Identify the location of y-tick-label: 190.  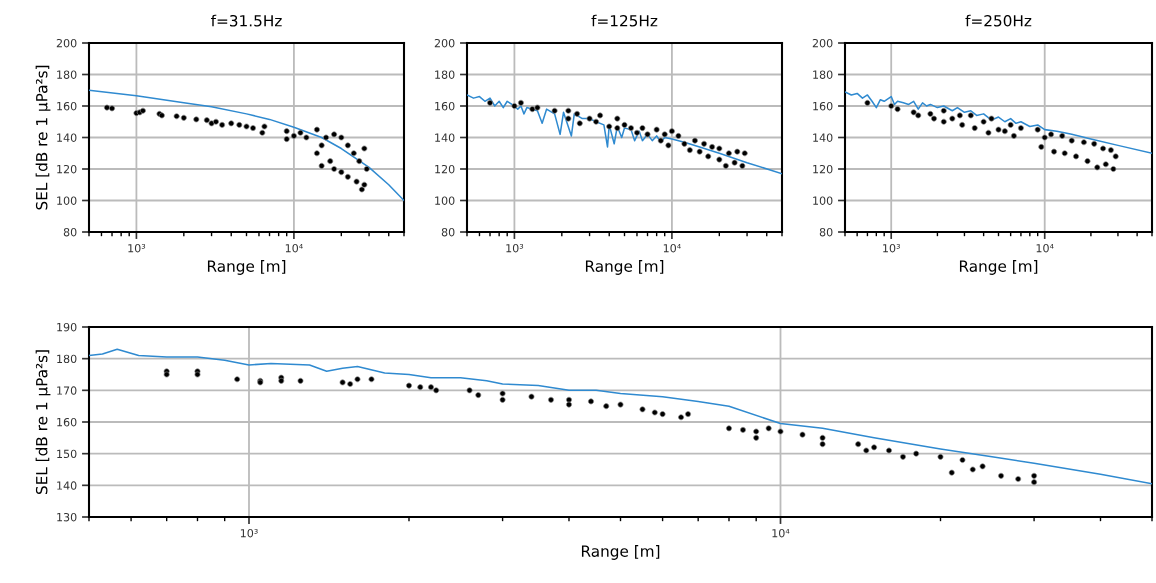
(67, 327).